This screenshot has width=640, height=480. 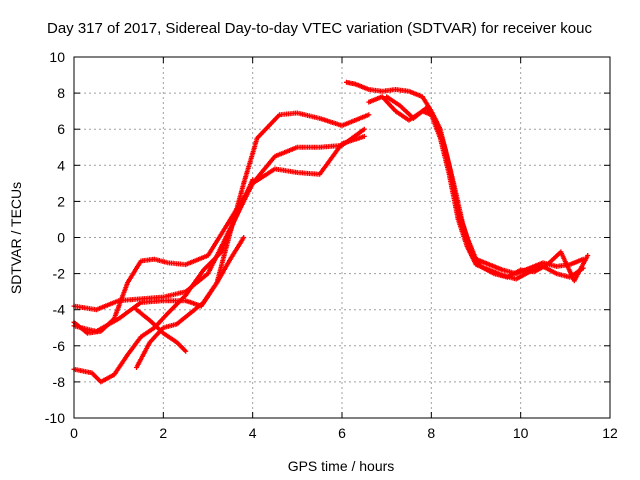 I want to click on y-tick-label: -2, so click(x=59, y=274).